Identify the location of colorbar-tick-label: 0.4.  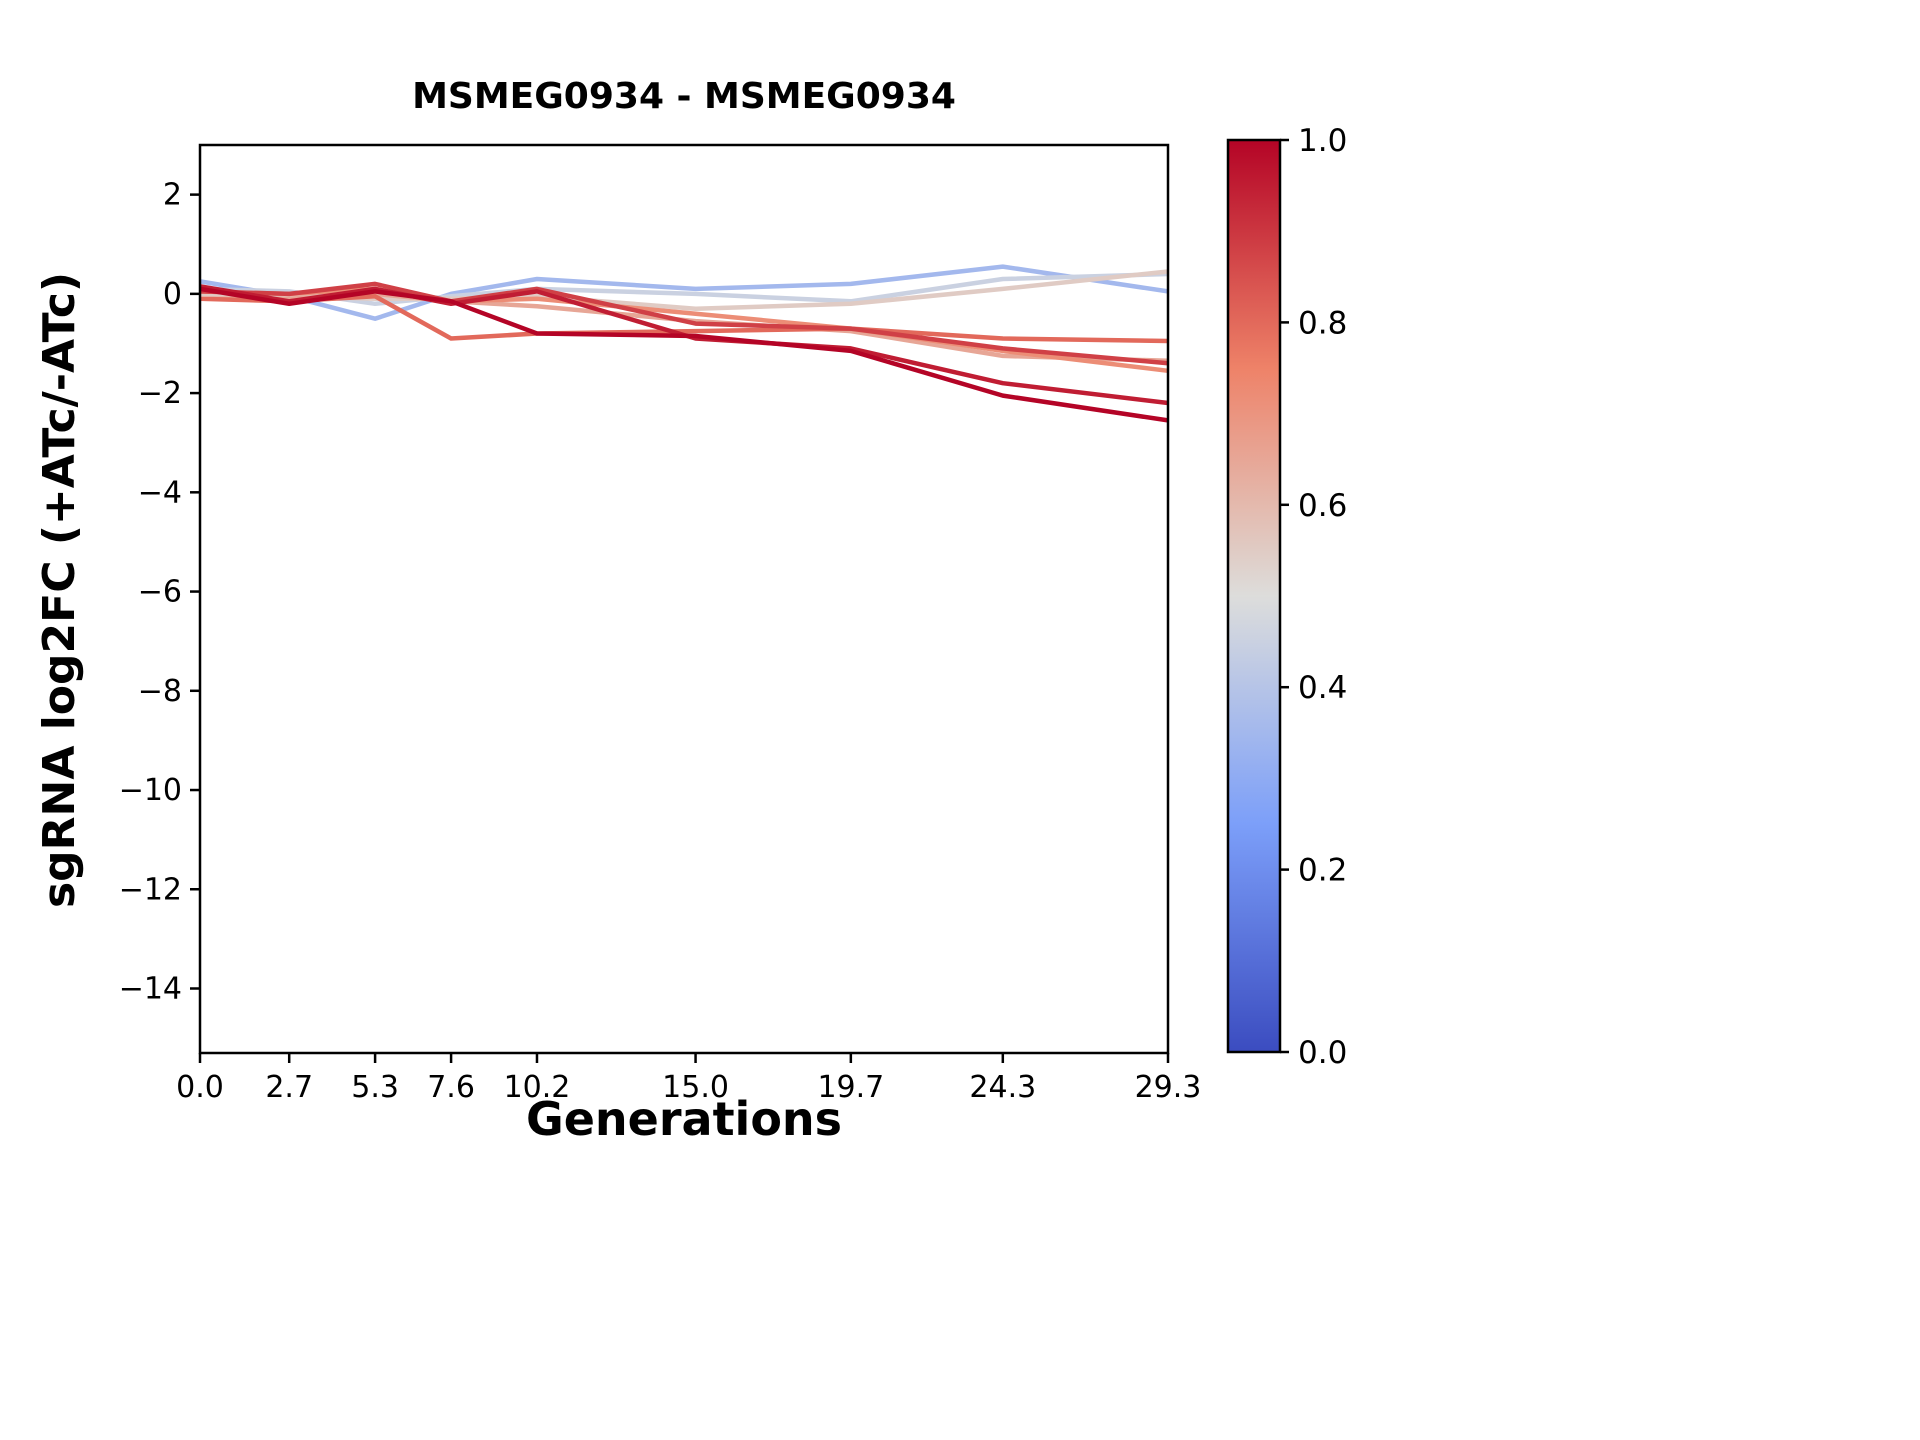
(1322, 688).